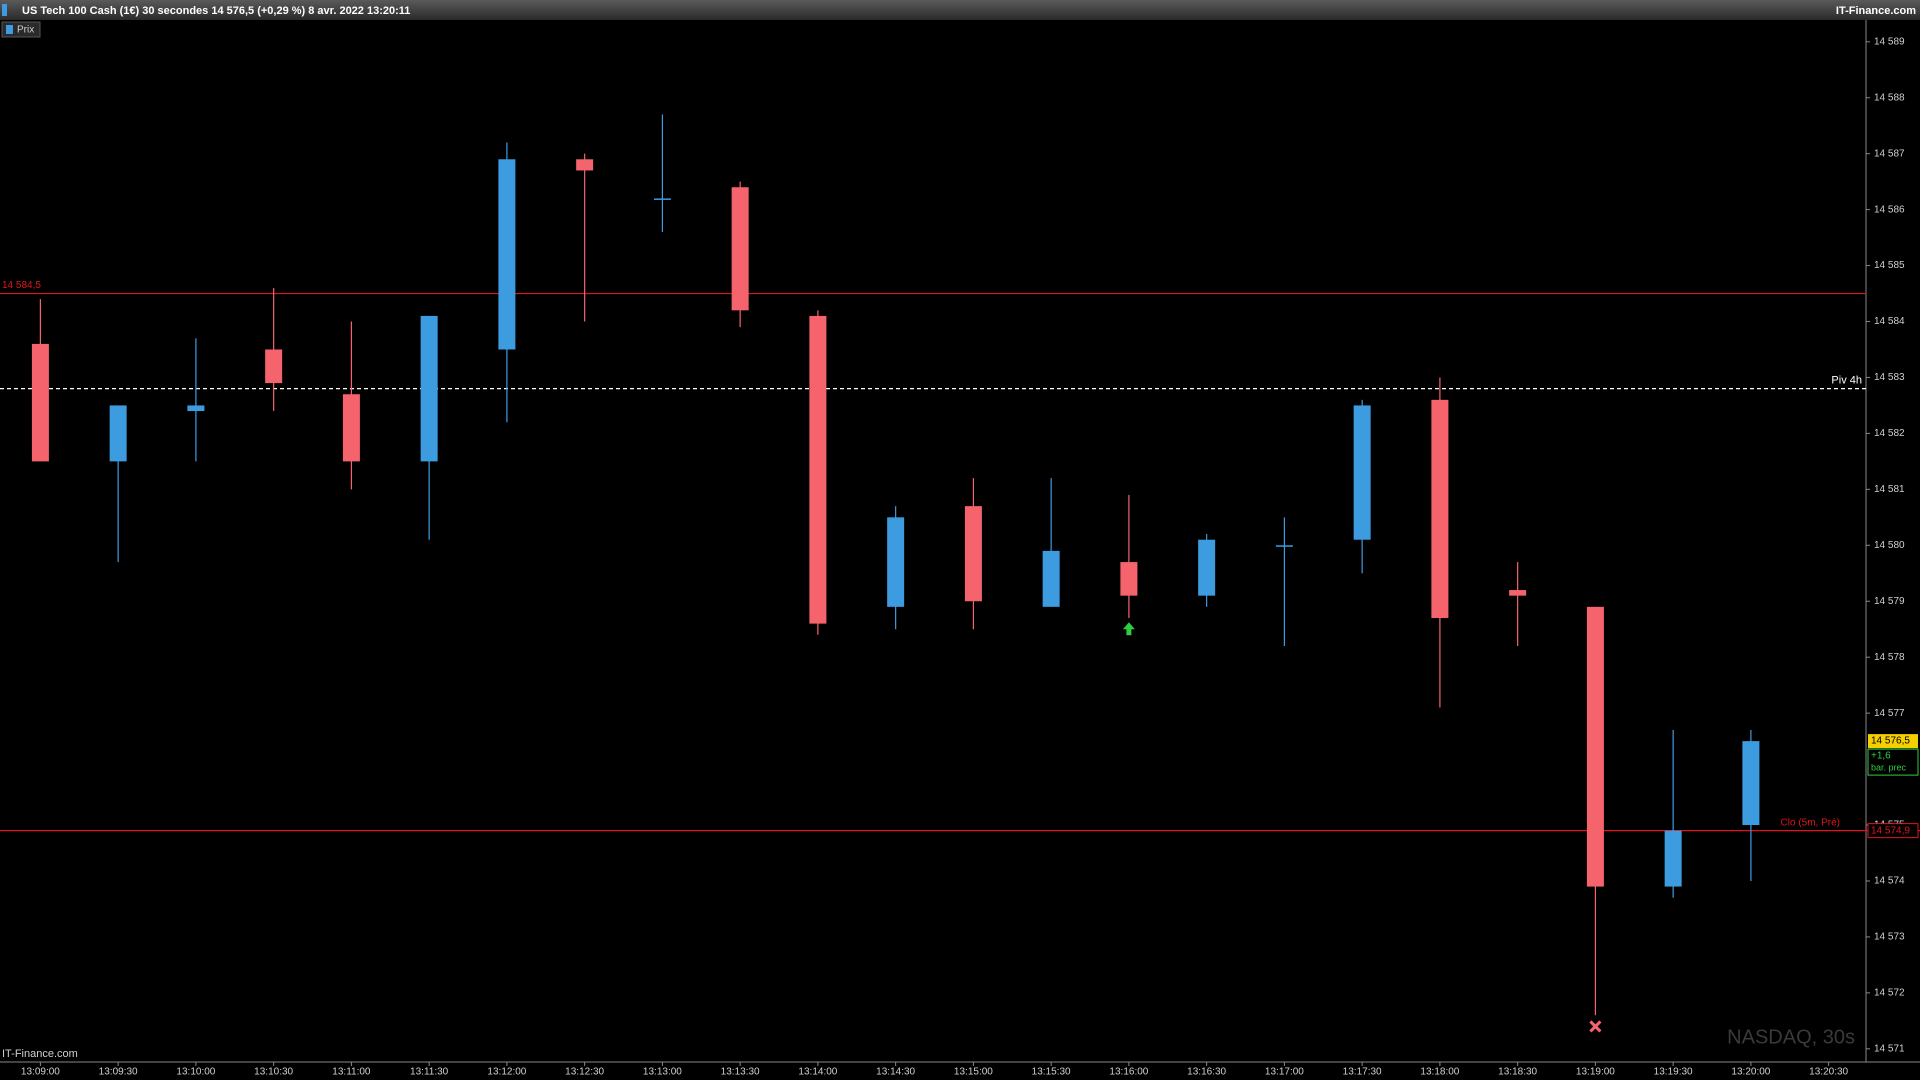 The height and width of the screenshot is (1080, 1920). What do you see at coordinates (1889, 713) in the screenshot?
I see `y-tick-label: 14 577` at bounding box center [1889, 713].